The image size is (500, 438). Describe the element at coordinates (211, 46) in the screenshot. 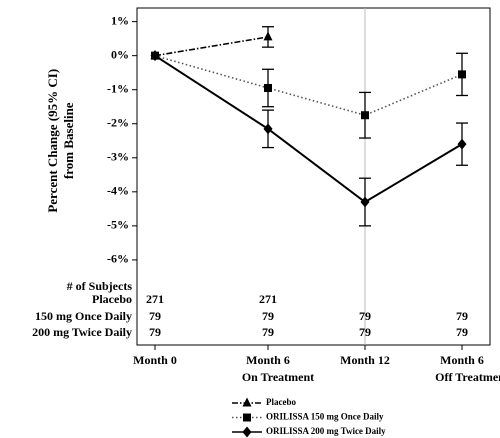

I see `series-line` at that location.